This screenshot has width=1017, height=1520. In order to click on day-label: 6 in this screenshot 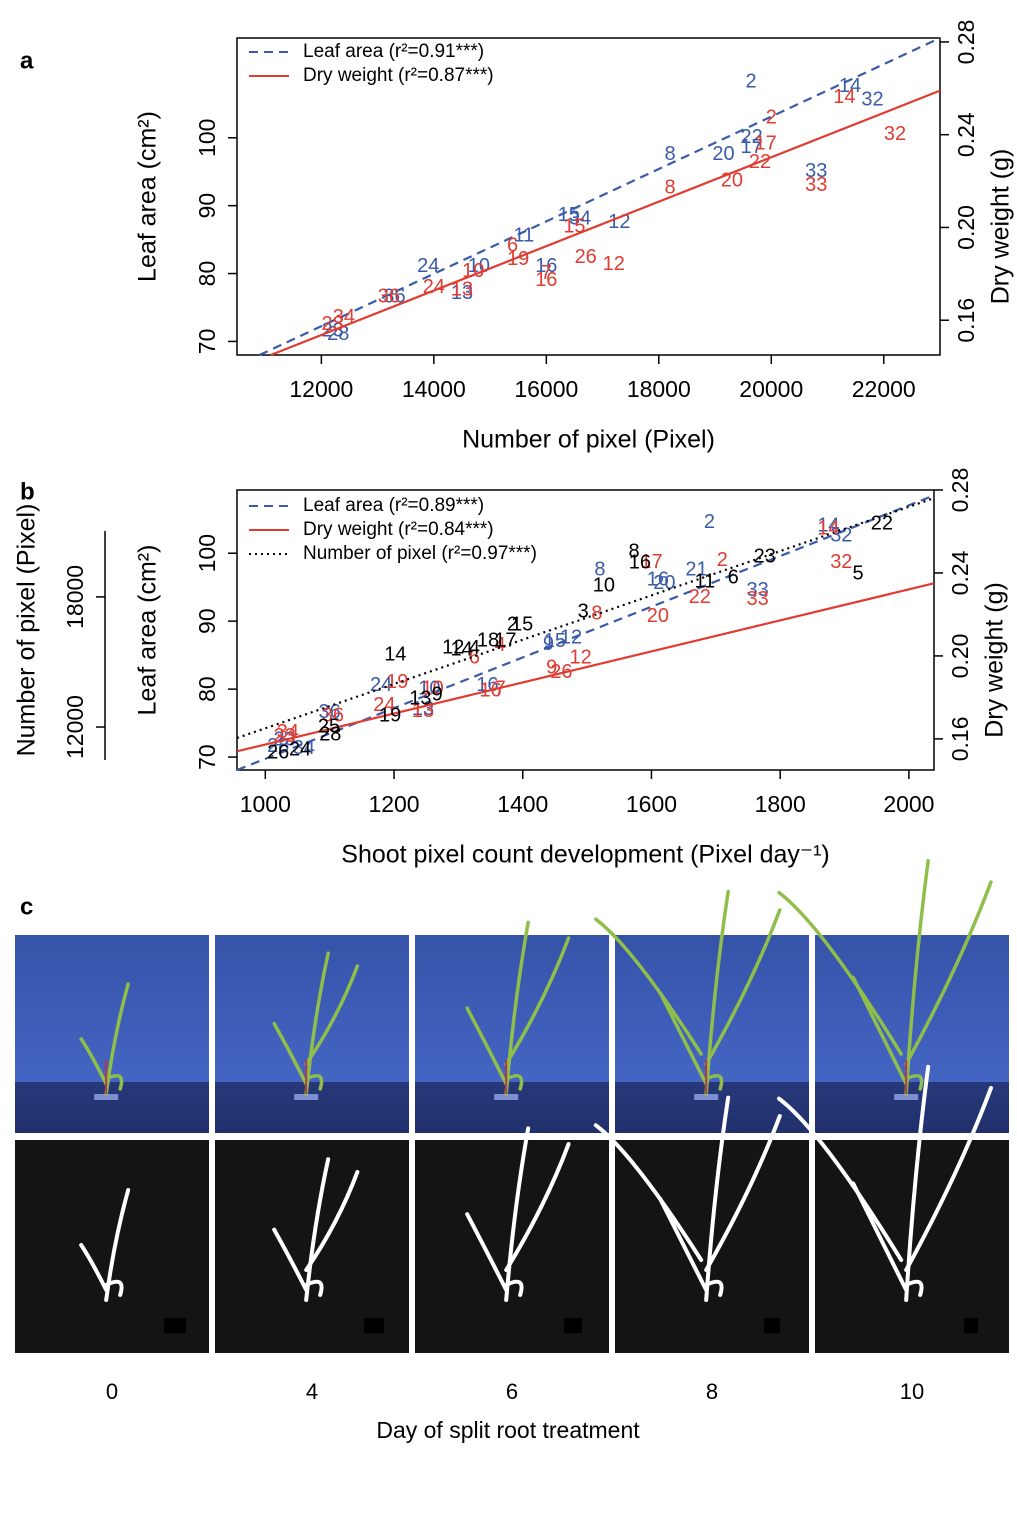, I will do `click(512, 1391)`.